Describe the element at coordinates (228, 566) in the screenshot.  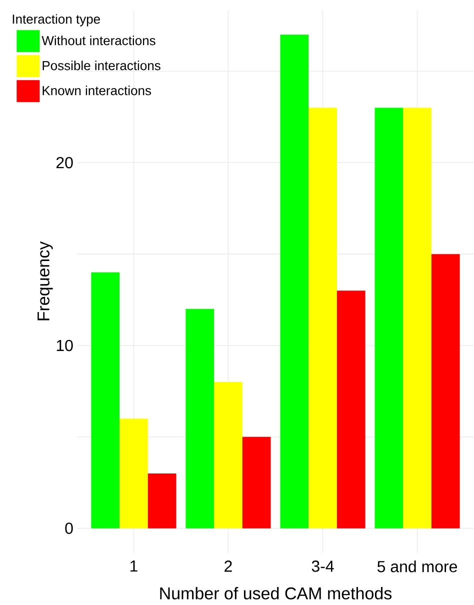
I see `x-tick-label: 2` at that location.